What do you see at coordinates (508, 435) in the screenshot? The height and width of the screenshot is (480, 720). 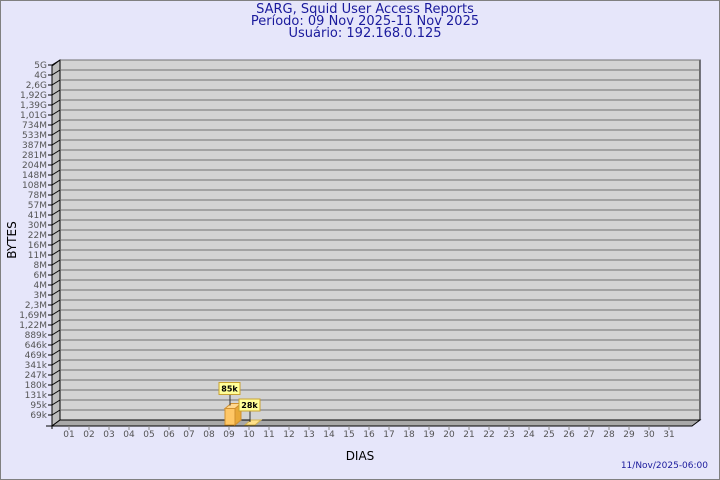 I see `x-tick-label: 23` at bounding box center [508, 435].